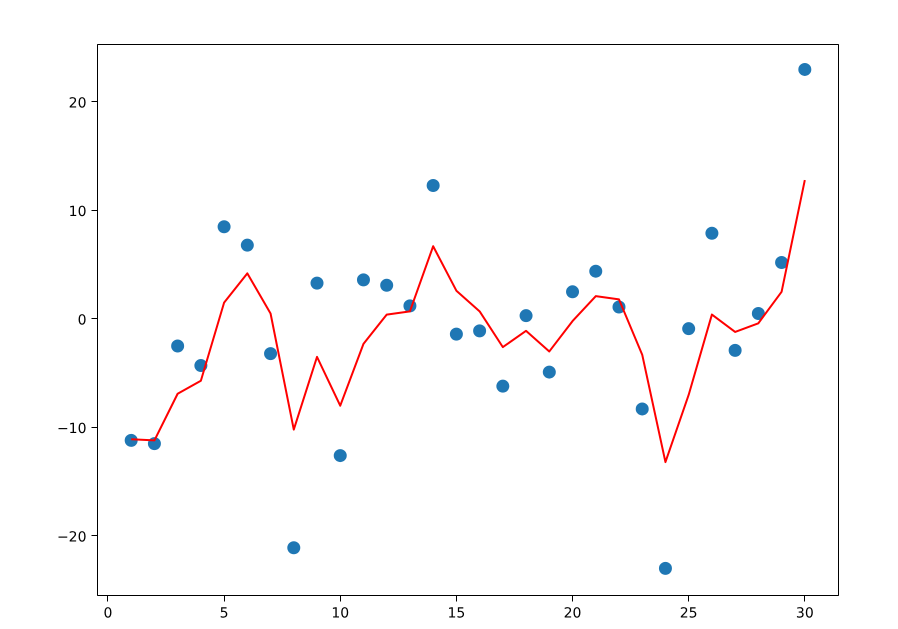 This screenshot has height=629, width=898. I want to click on x-tick-label: 0, so click(108, 614).